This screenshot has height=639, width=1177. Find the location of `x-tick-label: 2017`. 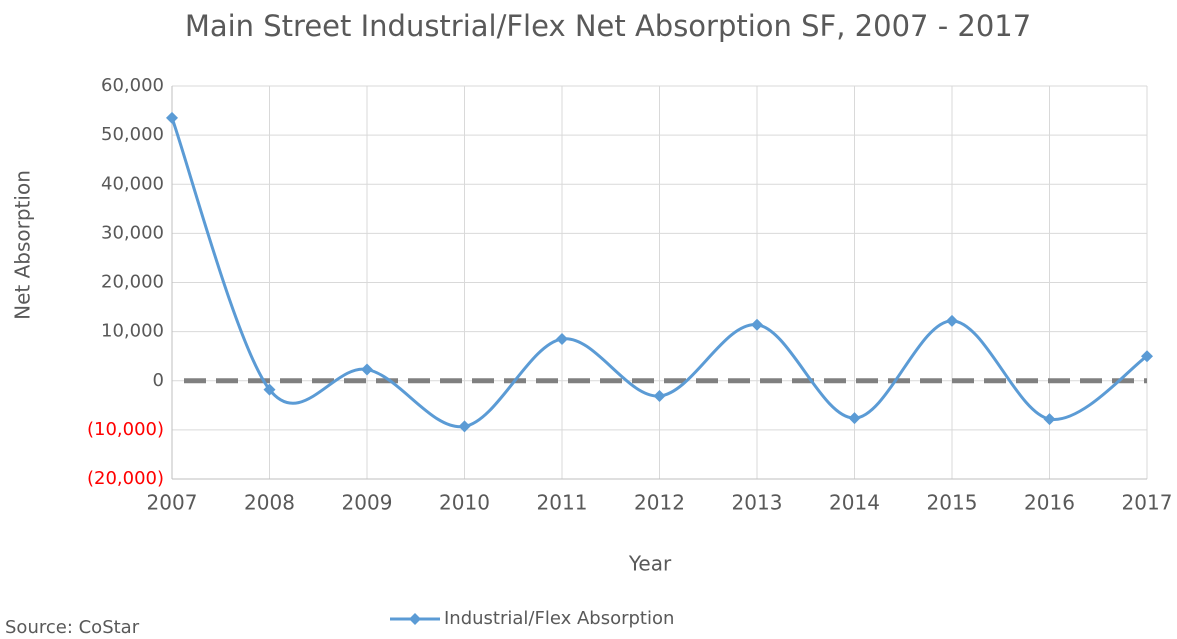

x-tick-label: 2017 is located at coordinates (1147, 503).